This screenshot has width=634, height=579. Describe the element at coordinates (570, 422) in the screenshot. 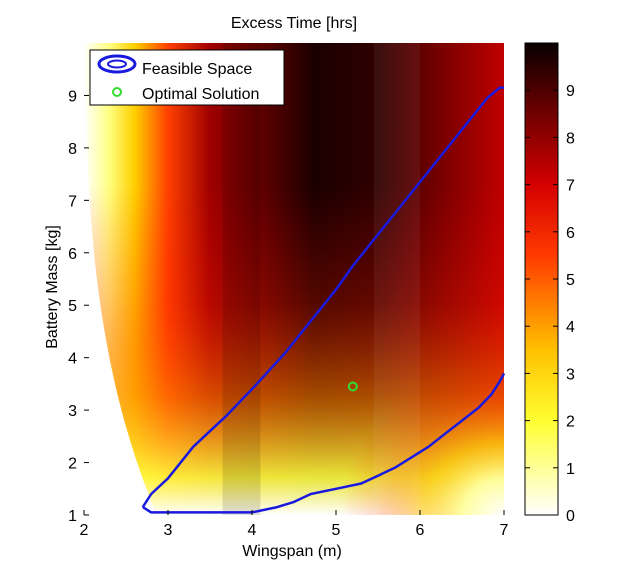

I see `colorbar-tick-label: 2` at that location.